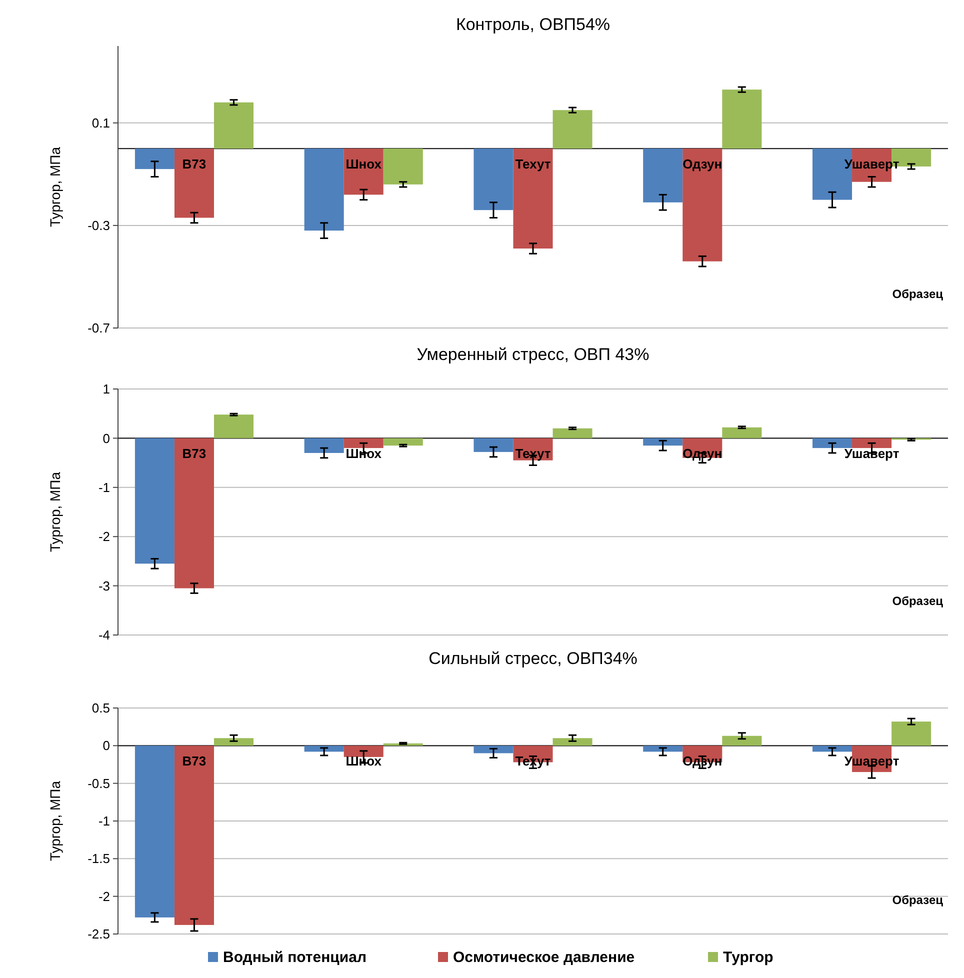  Describe the element at coordinates (101, 122) in the screenshot. I see `y-tick-label: 0.1` at that location.